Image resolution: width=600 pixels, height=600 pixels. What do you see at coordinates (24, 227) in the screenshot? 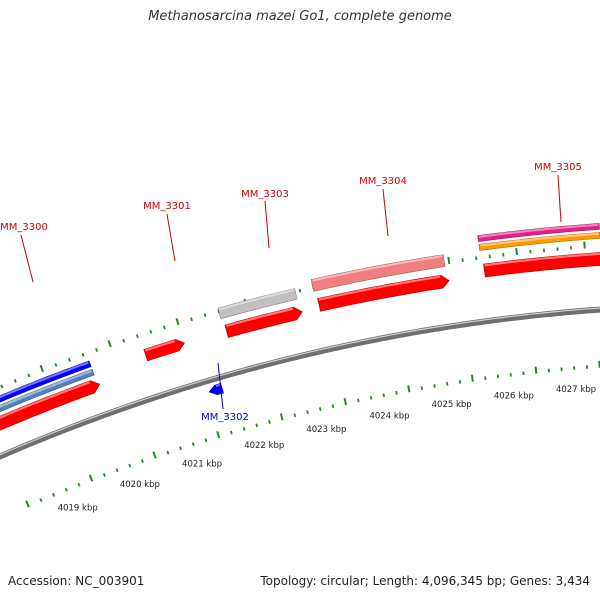
I see `gene-label: MM_3300` at bounding box center [24, 227].